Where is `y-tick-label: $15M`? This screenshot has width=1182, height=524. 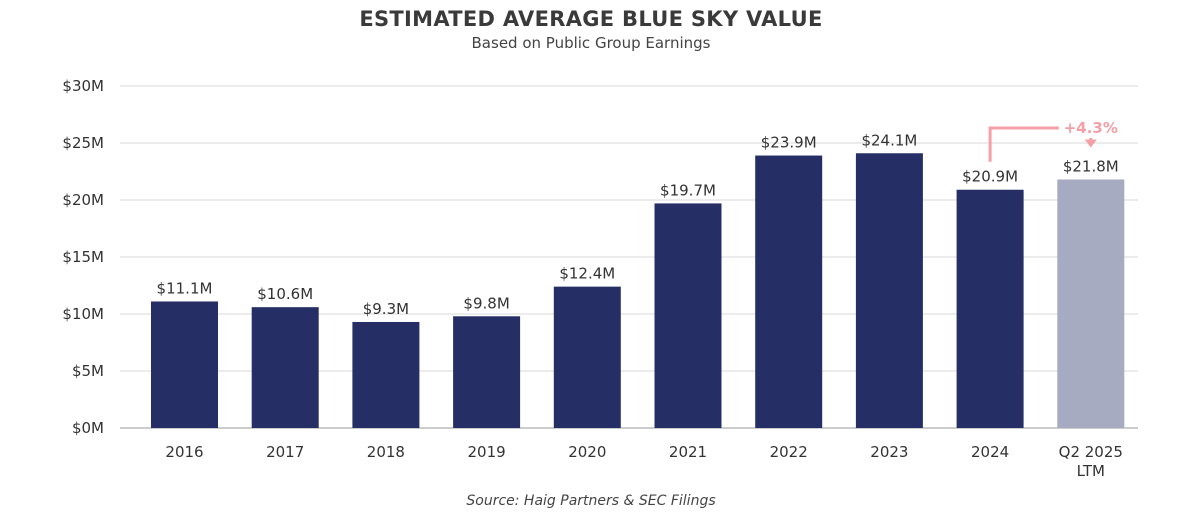
y-tick-label: $15M is located at coordinates (83, 257).